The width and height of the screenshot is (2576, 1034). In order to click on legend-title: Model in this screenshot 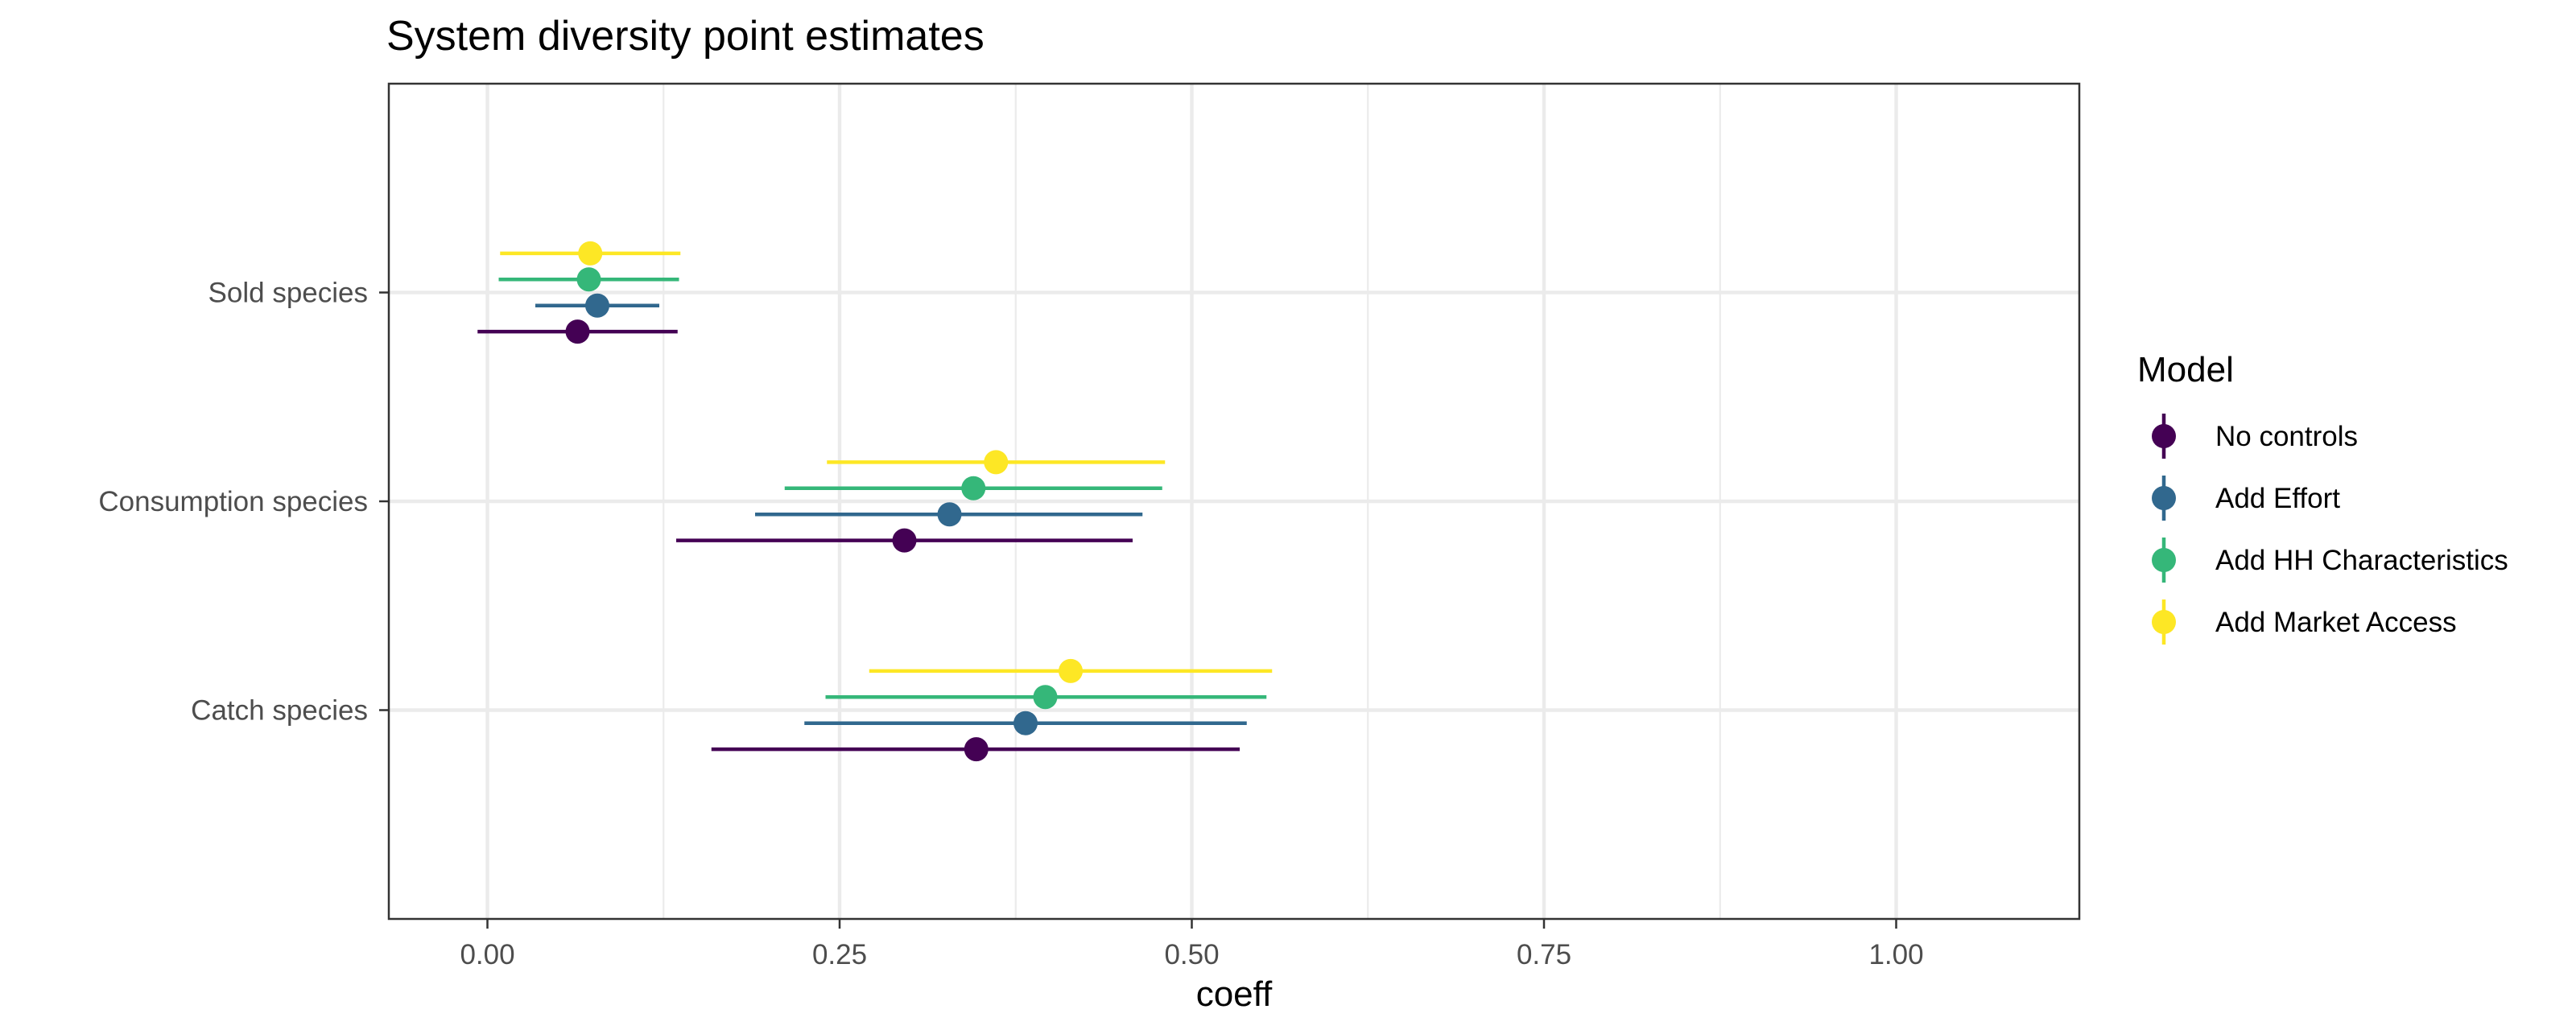, I will do `click(2185, 369)`.